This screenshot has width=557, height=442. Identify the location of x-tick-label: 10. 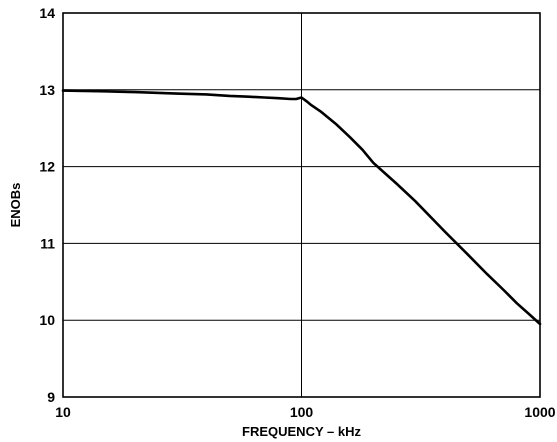
(63, 412).